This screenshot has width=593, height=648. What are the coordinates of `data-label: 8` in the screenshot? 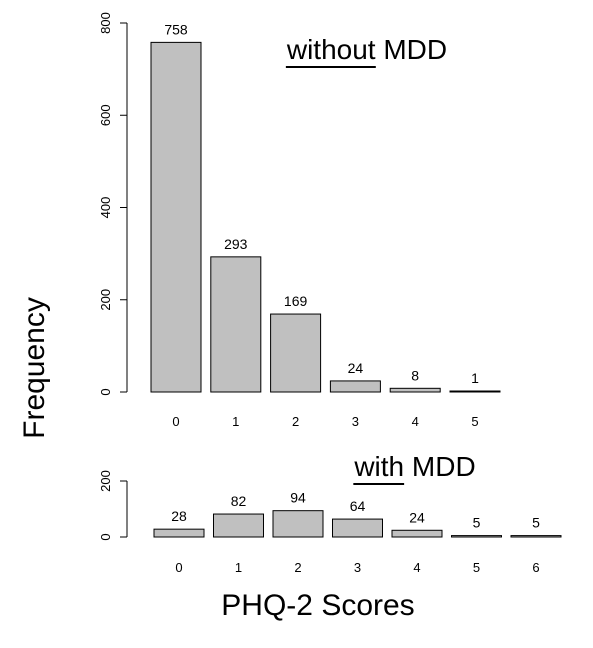 It's located at (415, 375).